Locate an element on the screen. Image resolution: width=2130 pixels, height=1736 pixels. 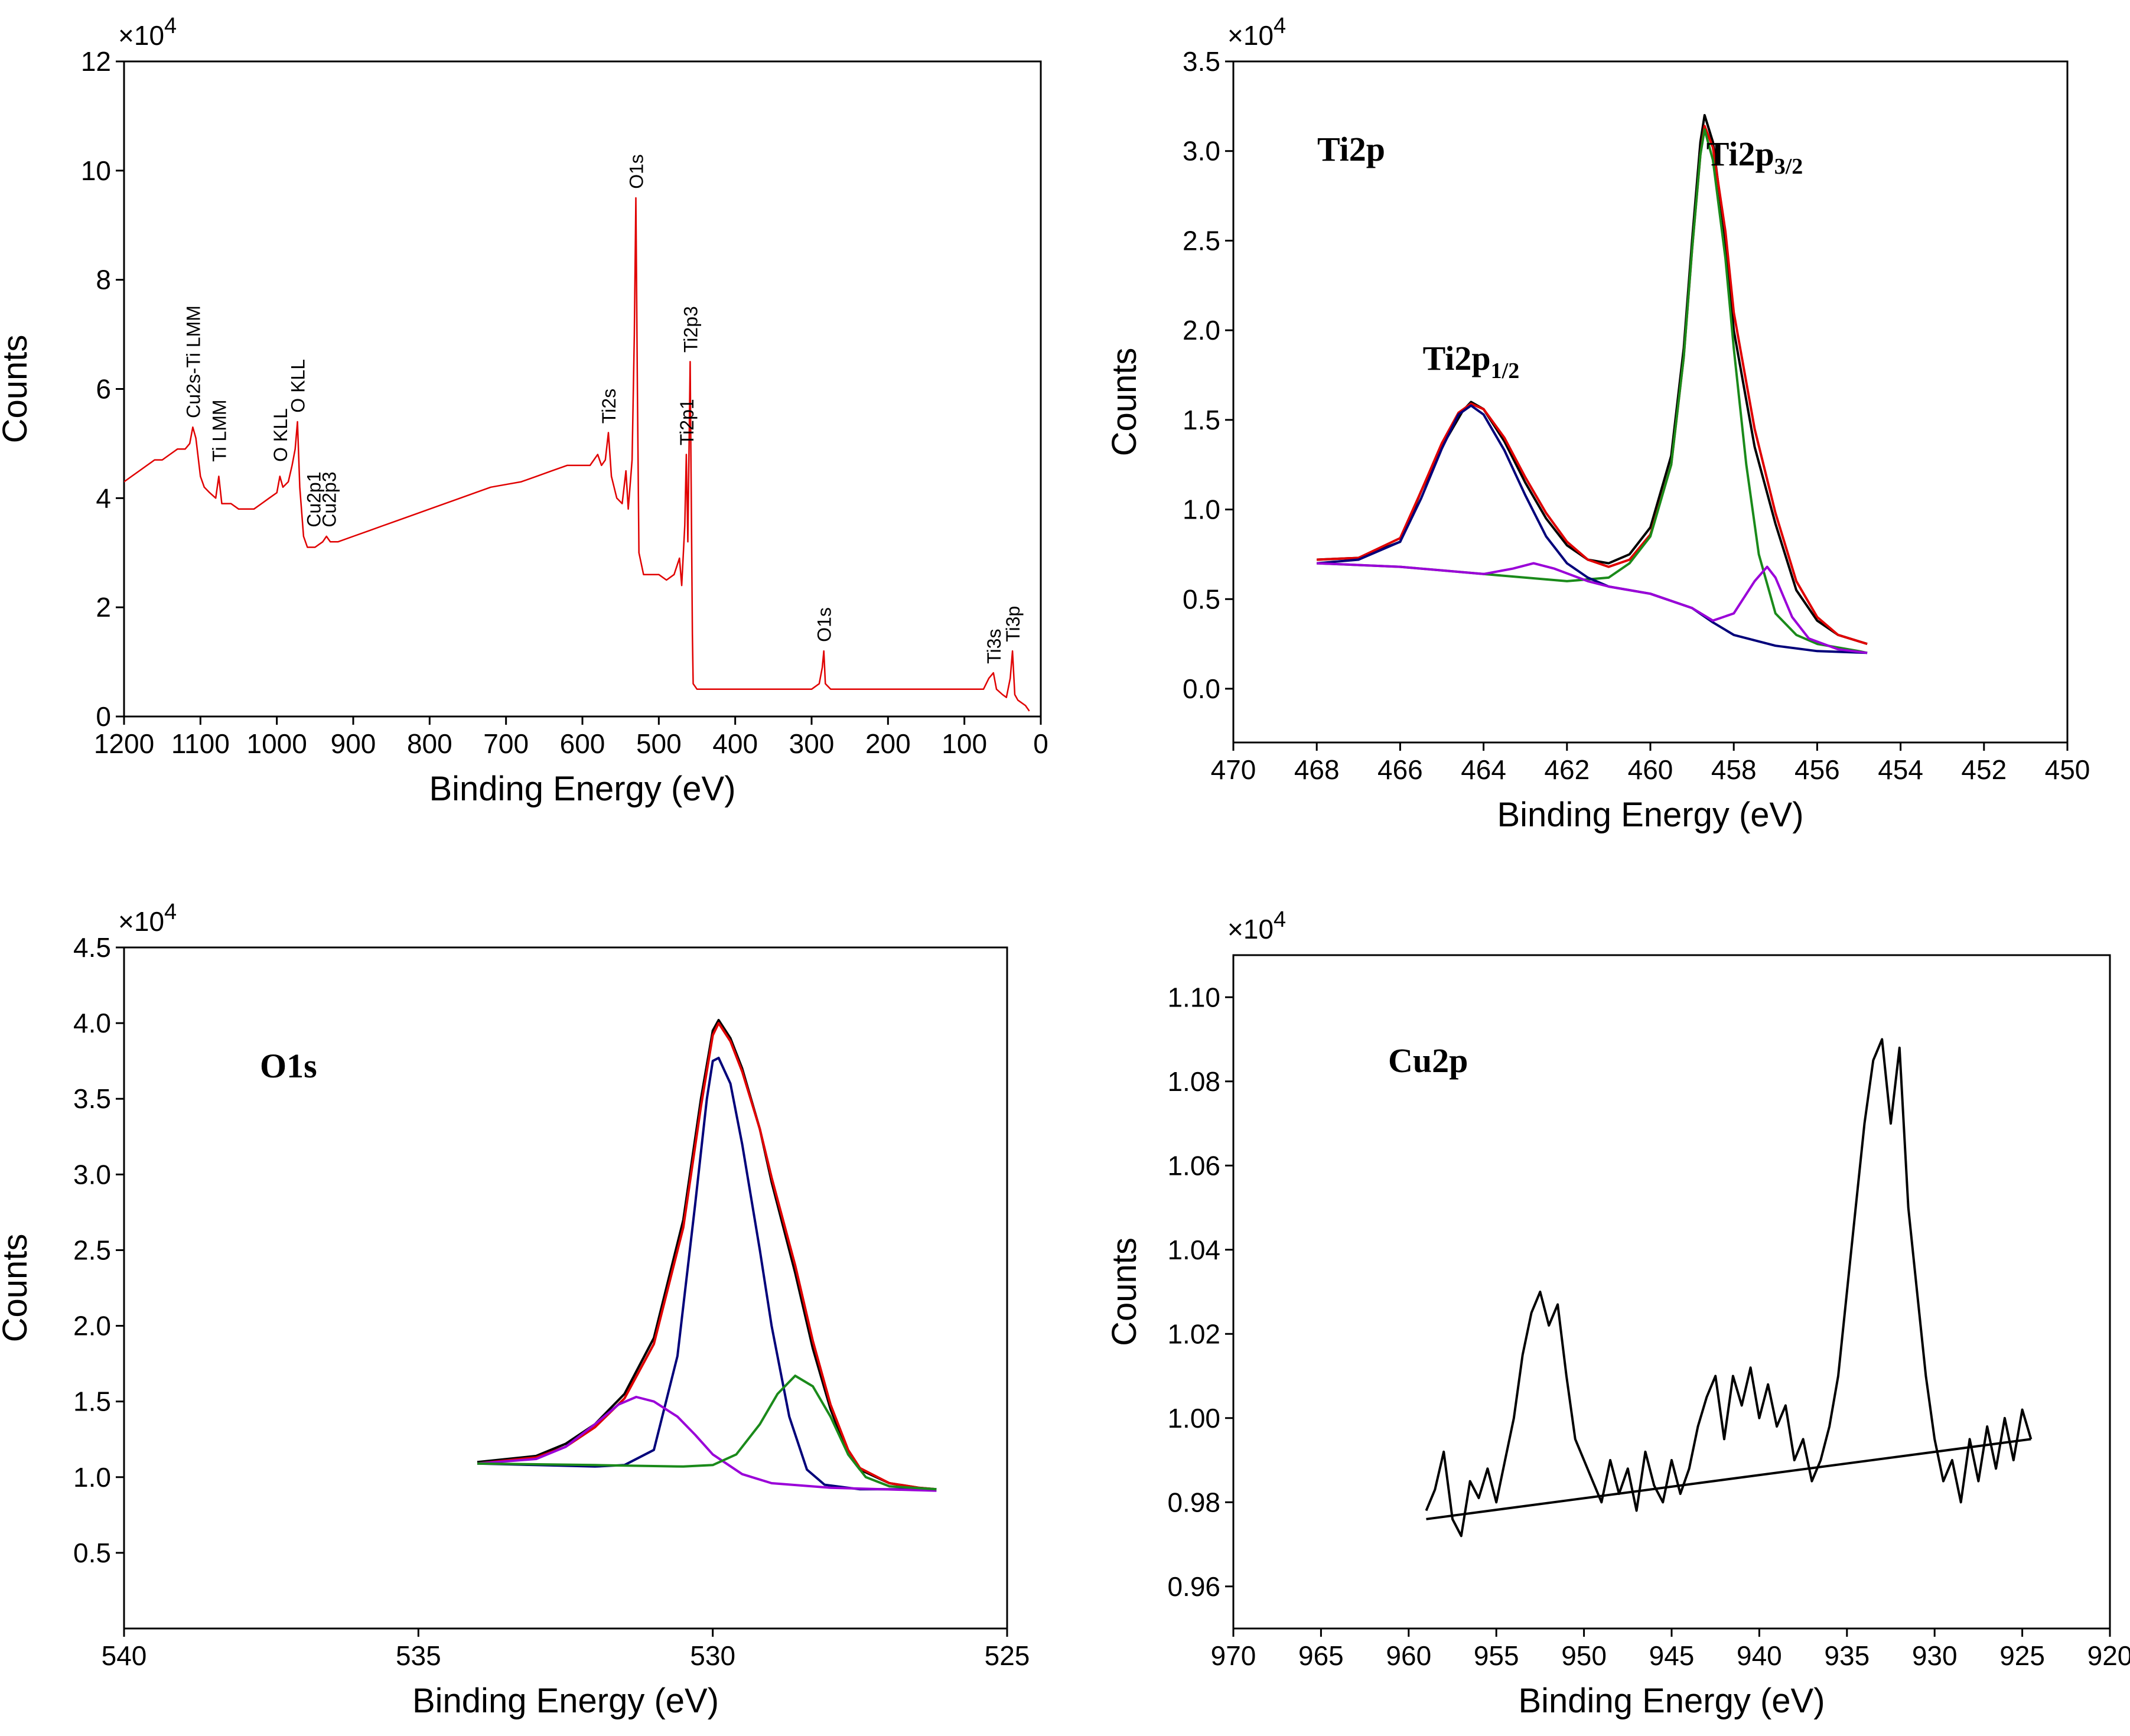
x-tick-label: 540 is located at coordinates (124, 1655).